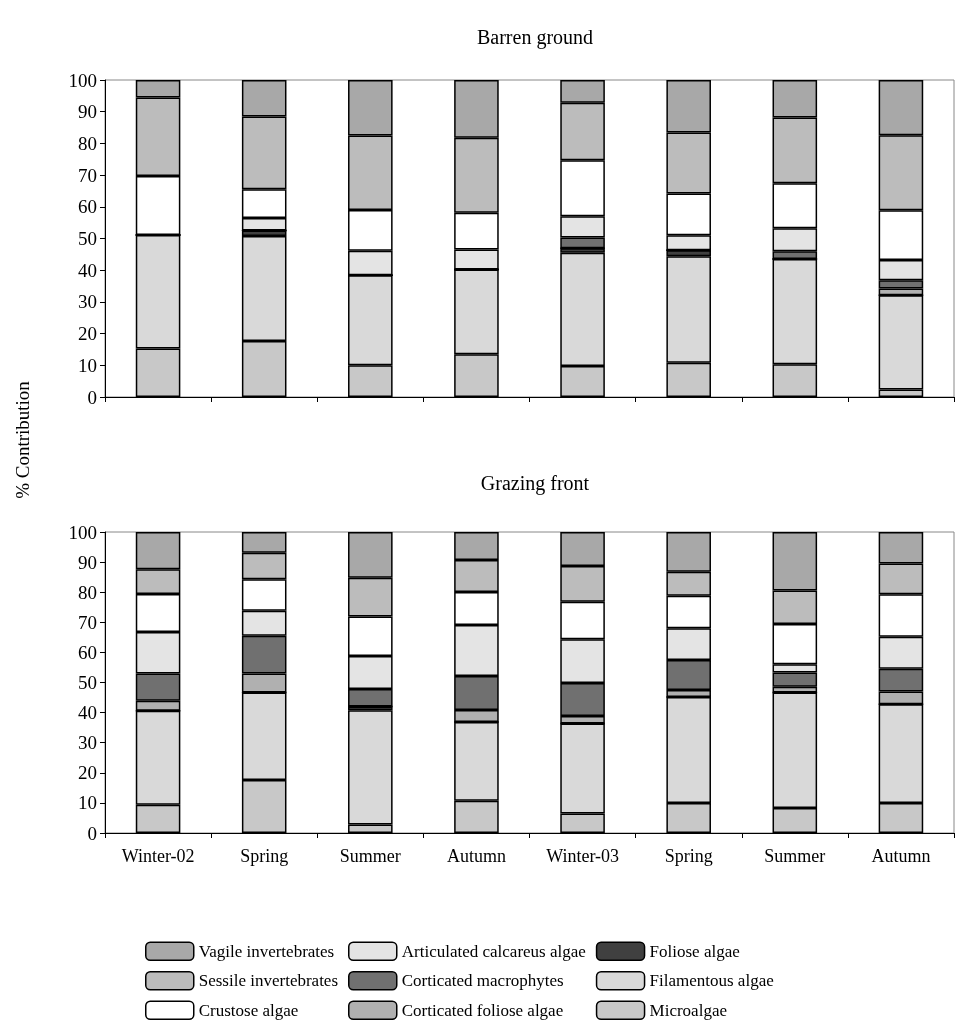  Describe the element at coordinates (583, 856) in the screenshot. I see `x-tick-label: Winter-03` at that location.